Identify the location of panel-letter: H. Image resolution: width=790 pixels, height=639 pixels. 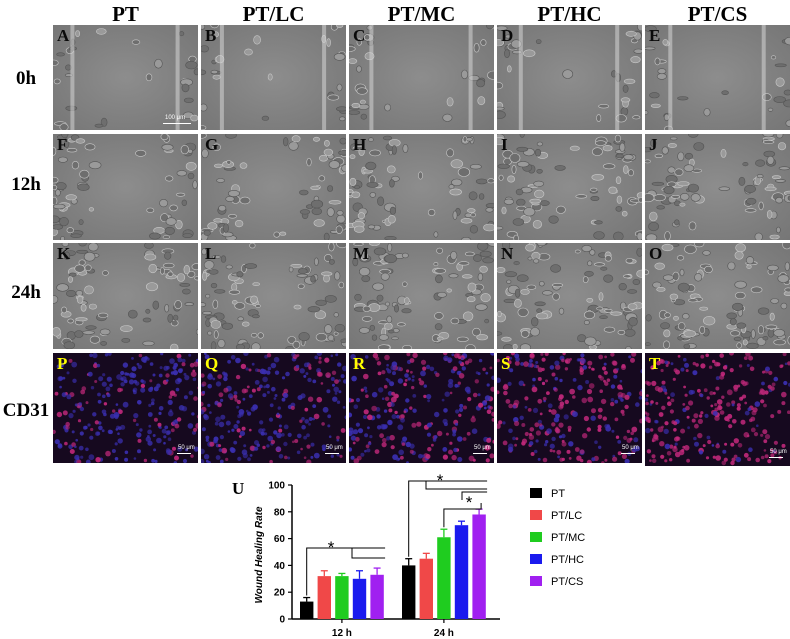
(360, 144).